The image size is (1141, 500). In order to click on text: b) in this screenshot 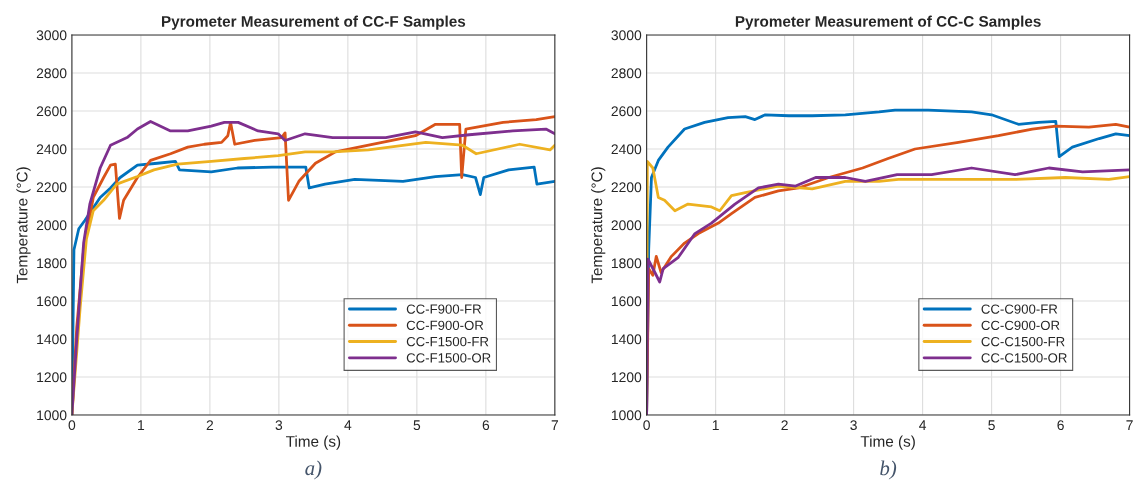, I will do `click(888, 470)`.